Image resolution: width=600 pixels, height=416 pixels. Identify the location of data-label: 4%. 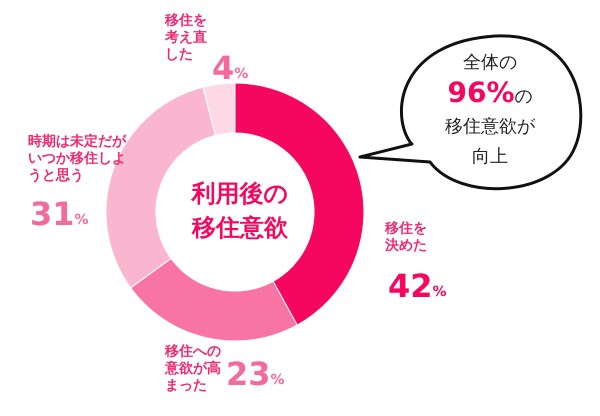
(230, 68).